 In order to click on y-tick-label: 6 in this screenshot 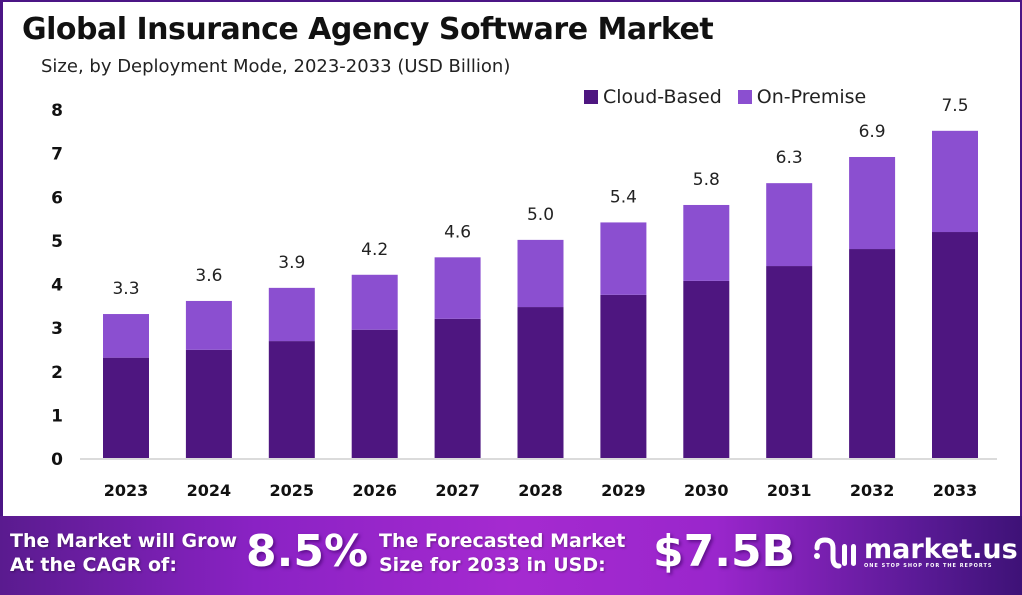, I will do `click(57, 198)`.